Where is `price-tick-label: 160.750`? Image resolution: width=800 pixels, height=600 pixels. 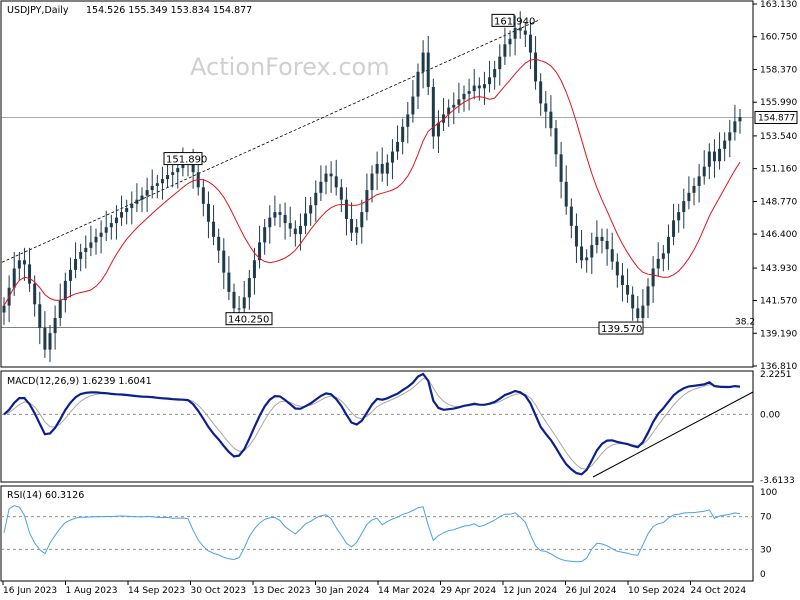 price-tick-label: 160.750 is located at coordinates (778, 38).